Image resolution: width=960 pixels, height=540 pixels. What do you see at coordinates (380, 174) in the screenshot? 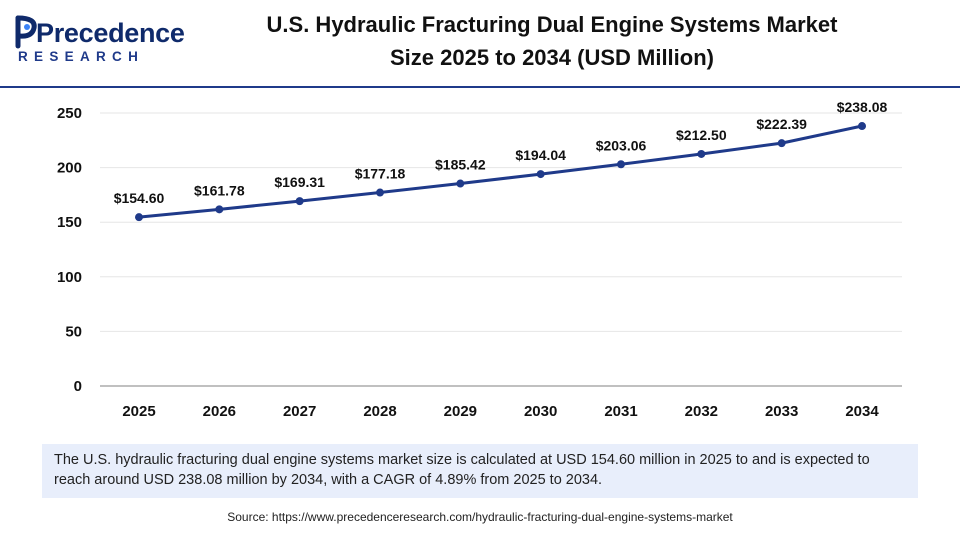
I see `data-label: $177.18` at bounding box center [380, 174].